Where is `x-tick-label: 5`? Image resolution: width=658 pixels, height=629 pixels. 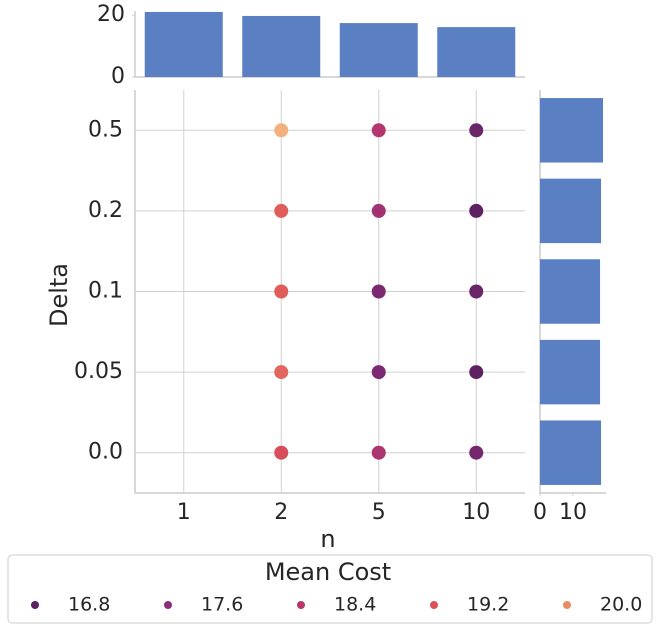
x-tick-label: 5 is located at coordinates (379, 512).